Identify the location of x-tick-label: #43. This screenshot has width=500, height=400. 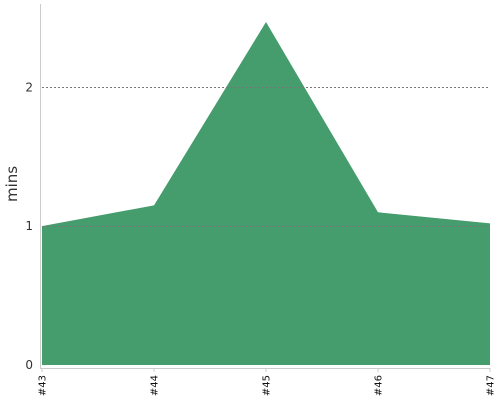
(43, 385).